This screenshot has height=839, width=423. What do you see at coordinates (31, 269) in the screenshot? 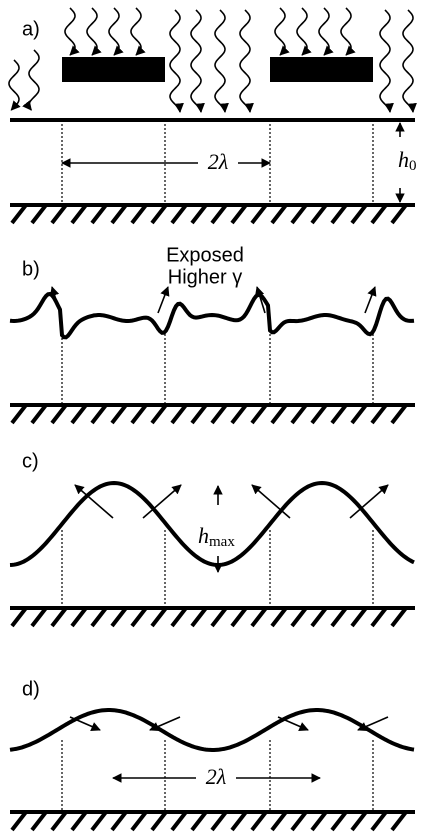
I see `panel-label: b)` at bounding box center [31, 269].